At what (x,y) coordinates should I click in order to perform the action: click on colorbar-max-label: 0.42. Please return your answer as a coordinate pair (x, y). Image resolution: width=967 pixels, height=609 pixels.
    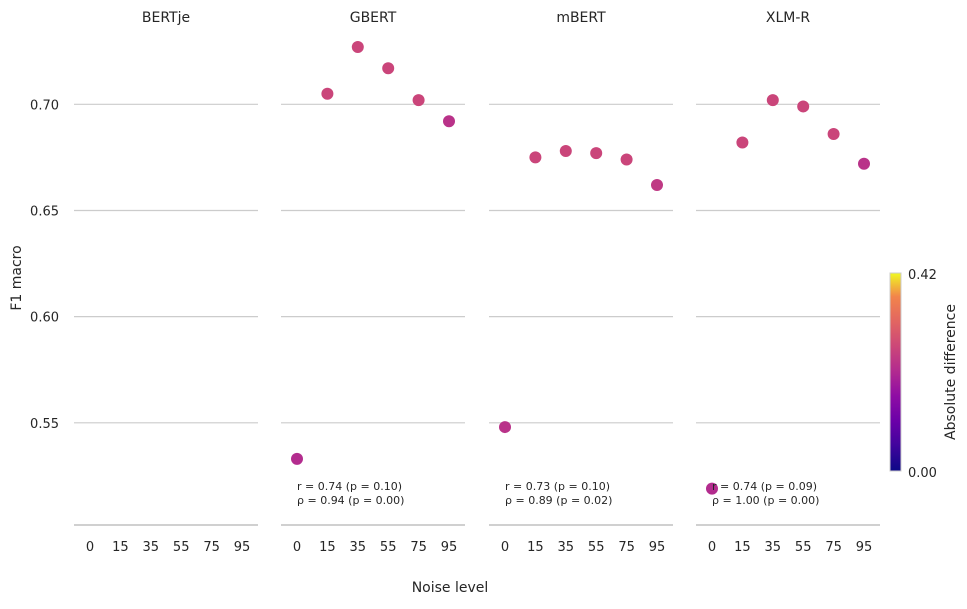
    Looking at the image, I should click on (922, 275).